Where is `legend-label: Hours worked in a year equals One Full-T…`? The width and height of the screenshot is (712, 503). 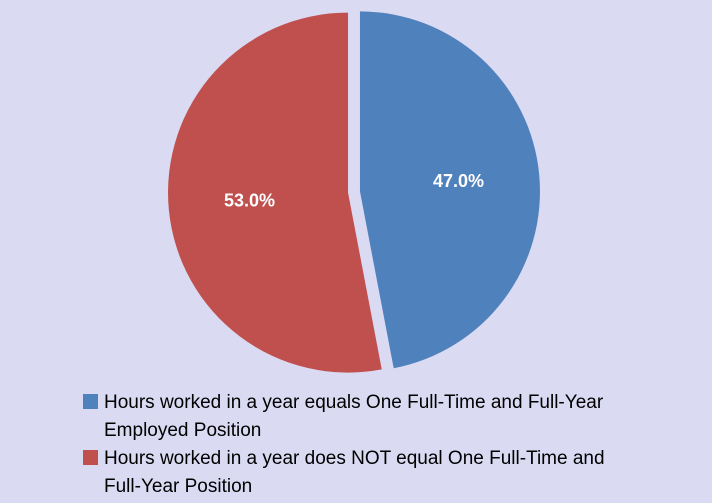
legend-label: Hours worked in a year equals One Full-T… is located at coordinates (354, 416).